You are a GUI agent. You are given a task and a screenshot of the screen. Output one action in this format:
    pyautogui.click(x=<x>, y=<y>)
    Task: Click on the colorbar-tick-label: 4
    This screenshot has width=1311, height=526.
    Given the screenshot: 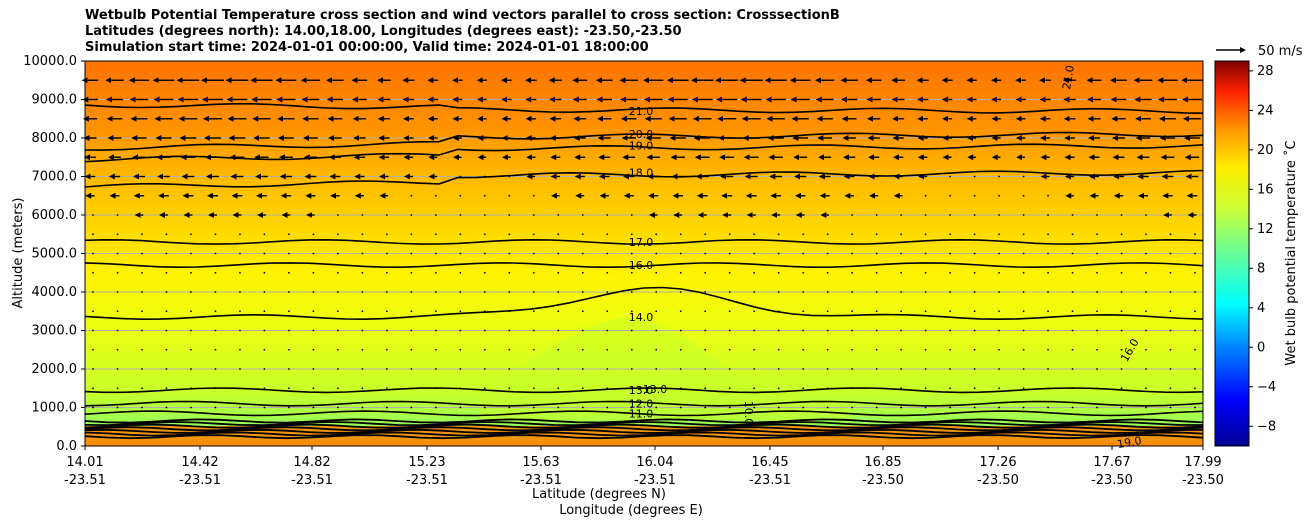 What is the action you would take?
    pyautogui.click(x=1261, y=308)
    